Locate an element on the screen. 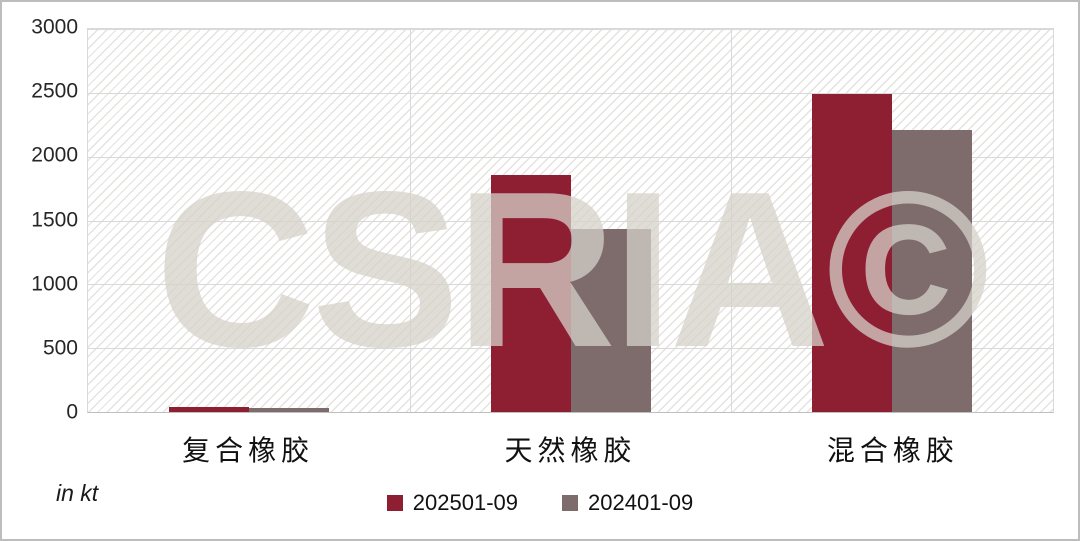  y-tick-label: 2500 is located at coordinates (54, 91).